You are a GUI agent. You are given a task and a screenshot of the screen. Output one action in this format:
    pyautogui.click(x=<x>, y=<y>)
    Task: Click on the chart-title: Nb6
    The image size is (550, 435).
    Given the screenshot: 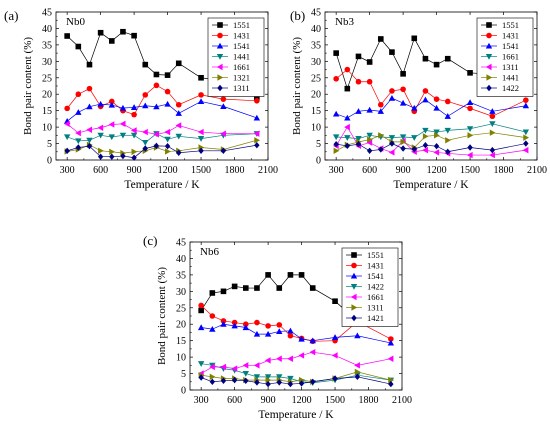 What is the action you would take?
    pyautogui.click(x=209, y=252)
    